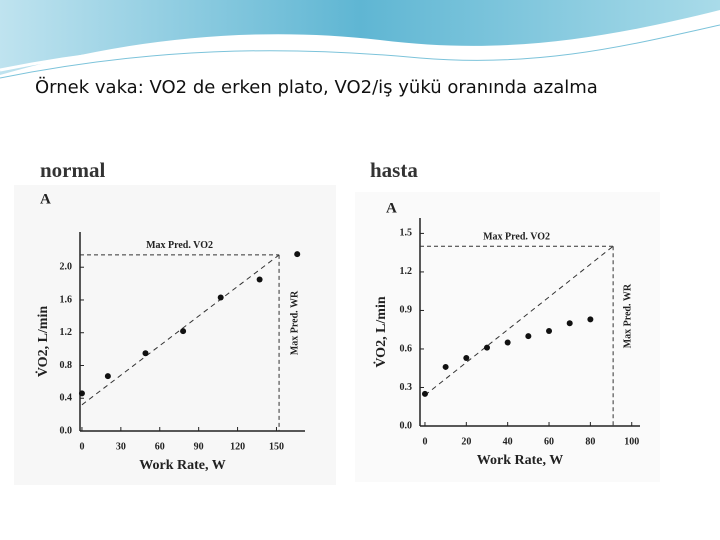 This screenshot has height=540, width=720. Describe the element at coordinates (406, 233) in the screenshot. I see `y-tick-label: 1.5` at that location.